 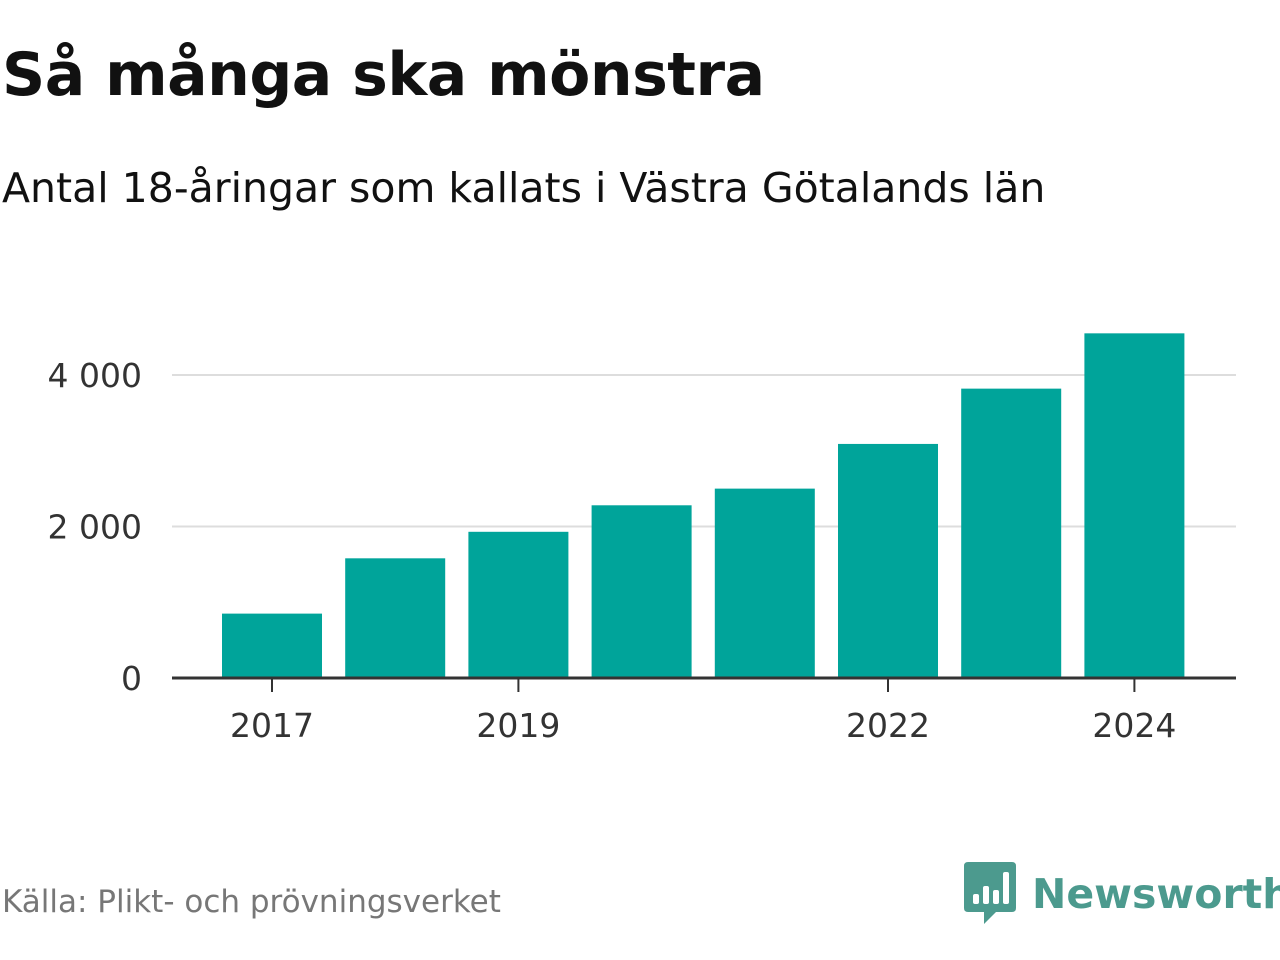 I want to click on bar-2018, so click(x=395, y=618).